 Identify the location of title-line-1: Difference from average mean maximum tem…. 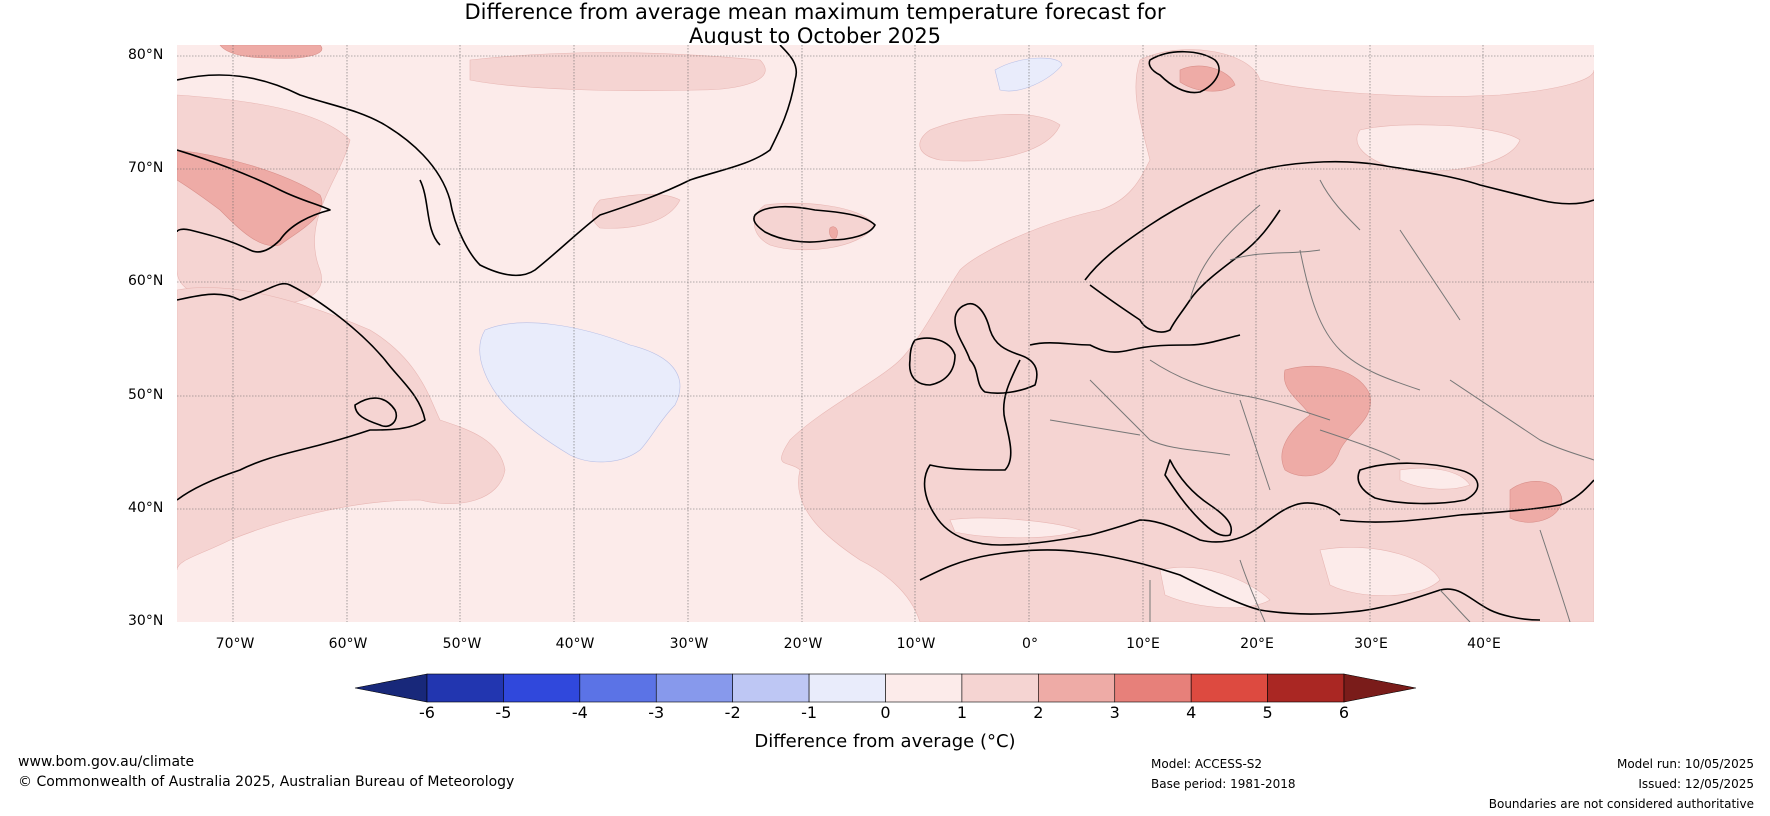
(815, 12).